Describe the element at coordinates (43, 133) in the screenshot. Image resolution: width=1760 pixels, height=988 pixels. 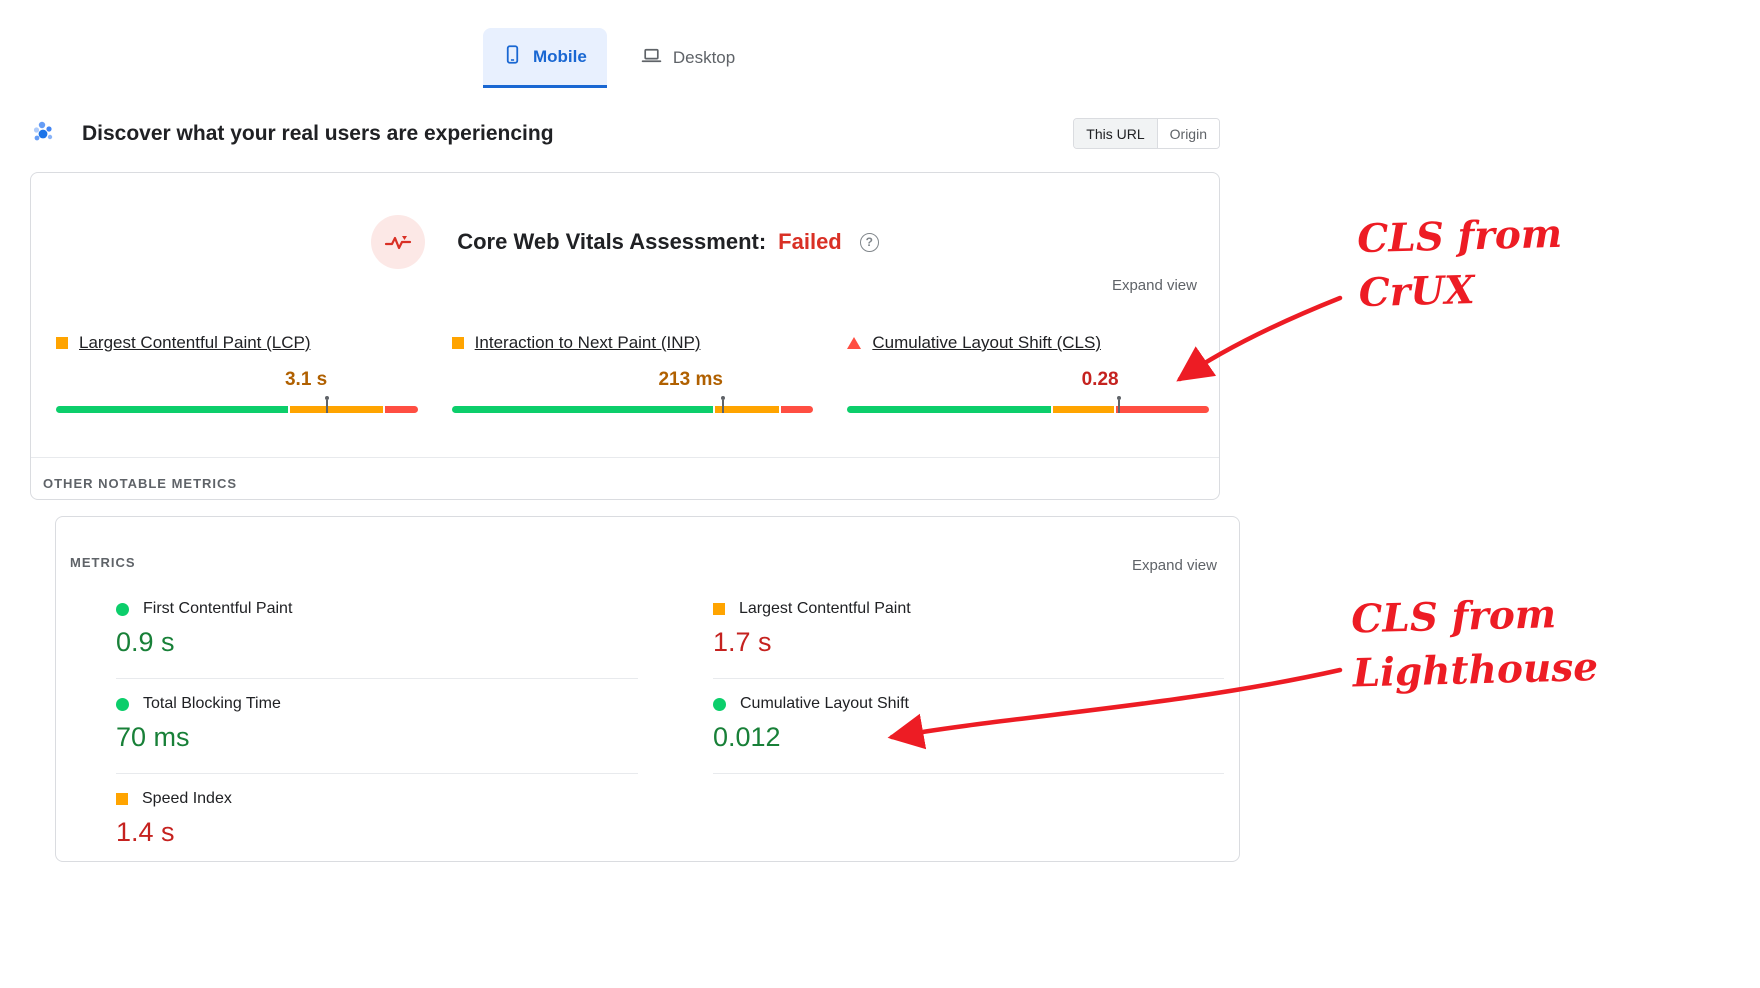
I see `field-data-icon` at that location.